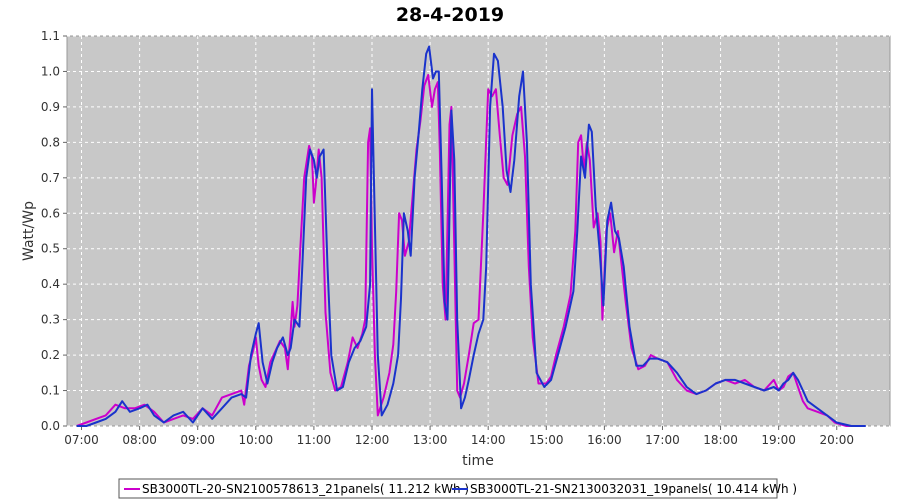 The height and width of the screenshot is (500, 900). Describe the element at coordinates (50, 71) in the screenshot. I see `y-tick-label: 1.0` at that location.